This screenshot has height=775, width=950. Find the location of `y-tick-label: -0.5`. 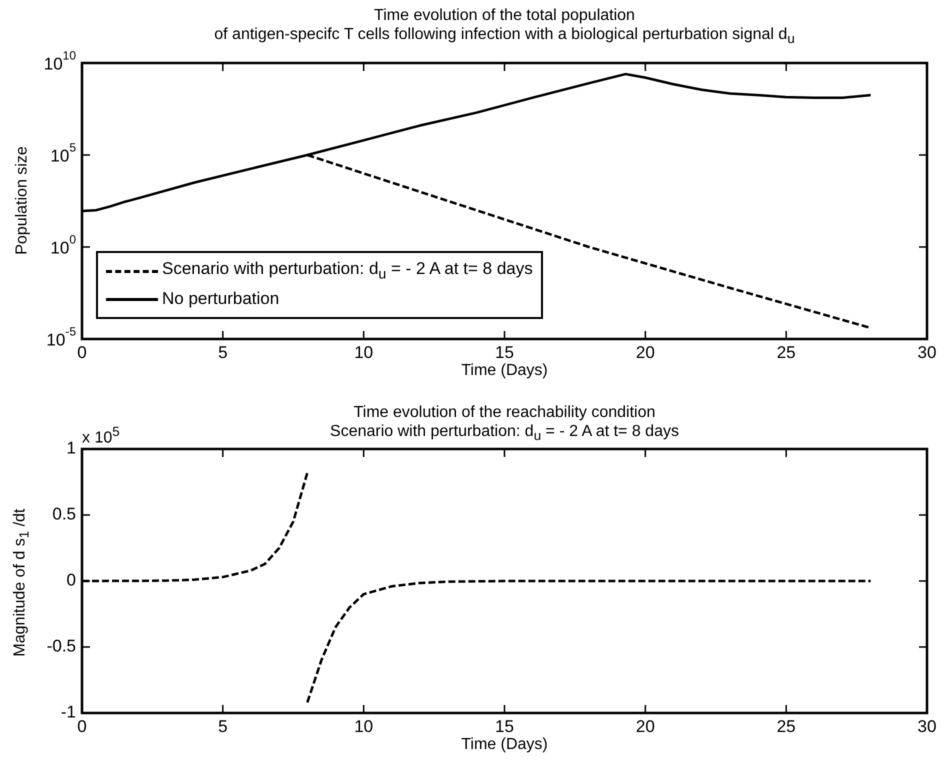

y-tick-label: -0.5 is located at coordinates (61, 646).